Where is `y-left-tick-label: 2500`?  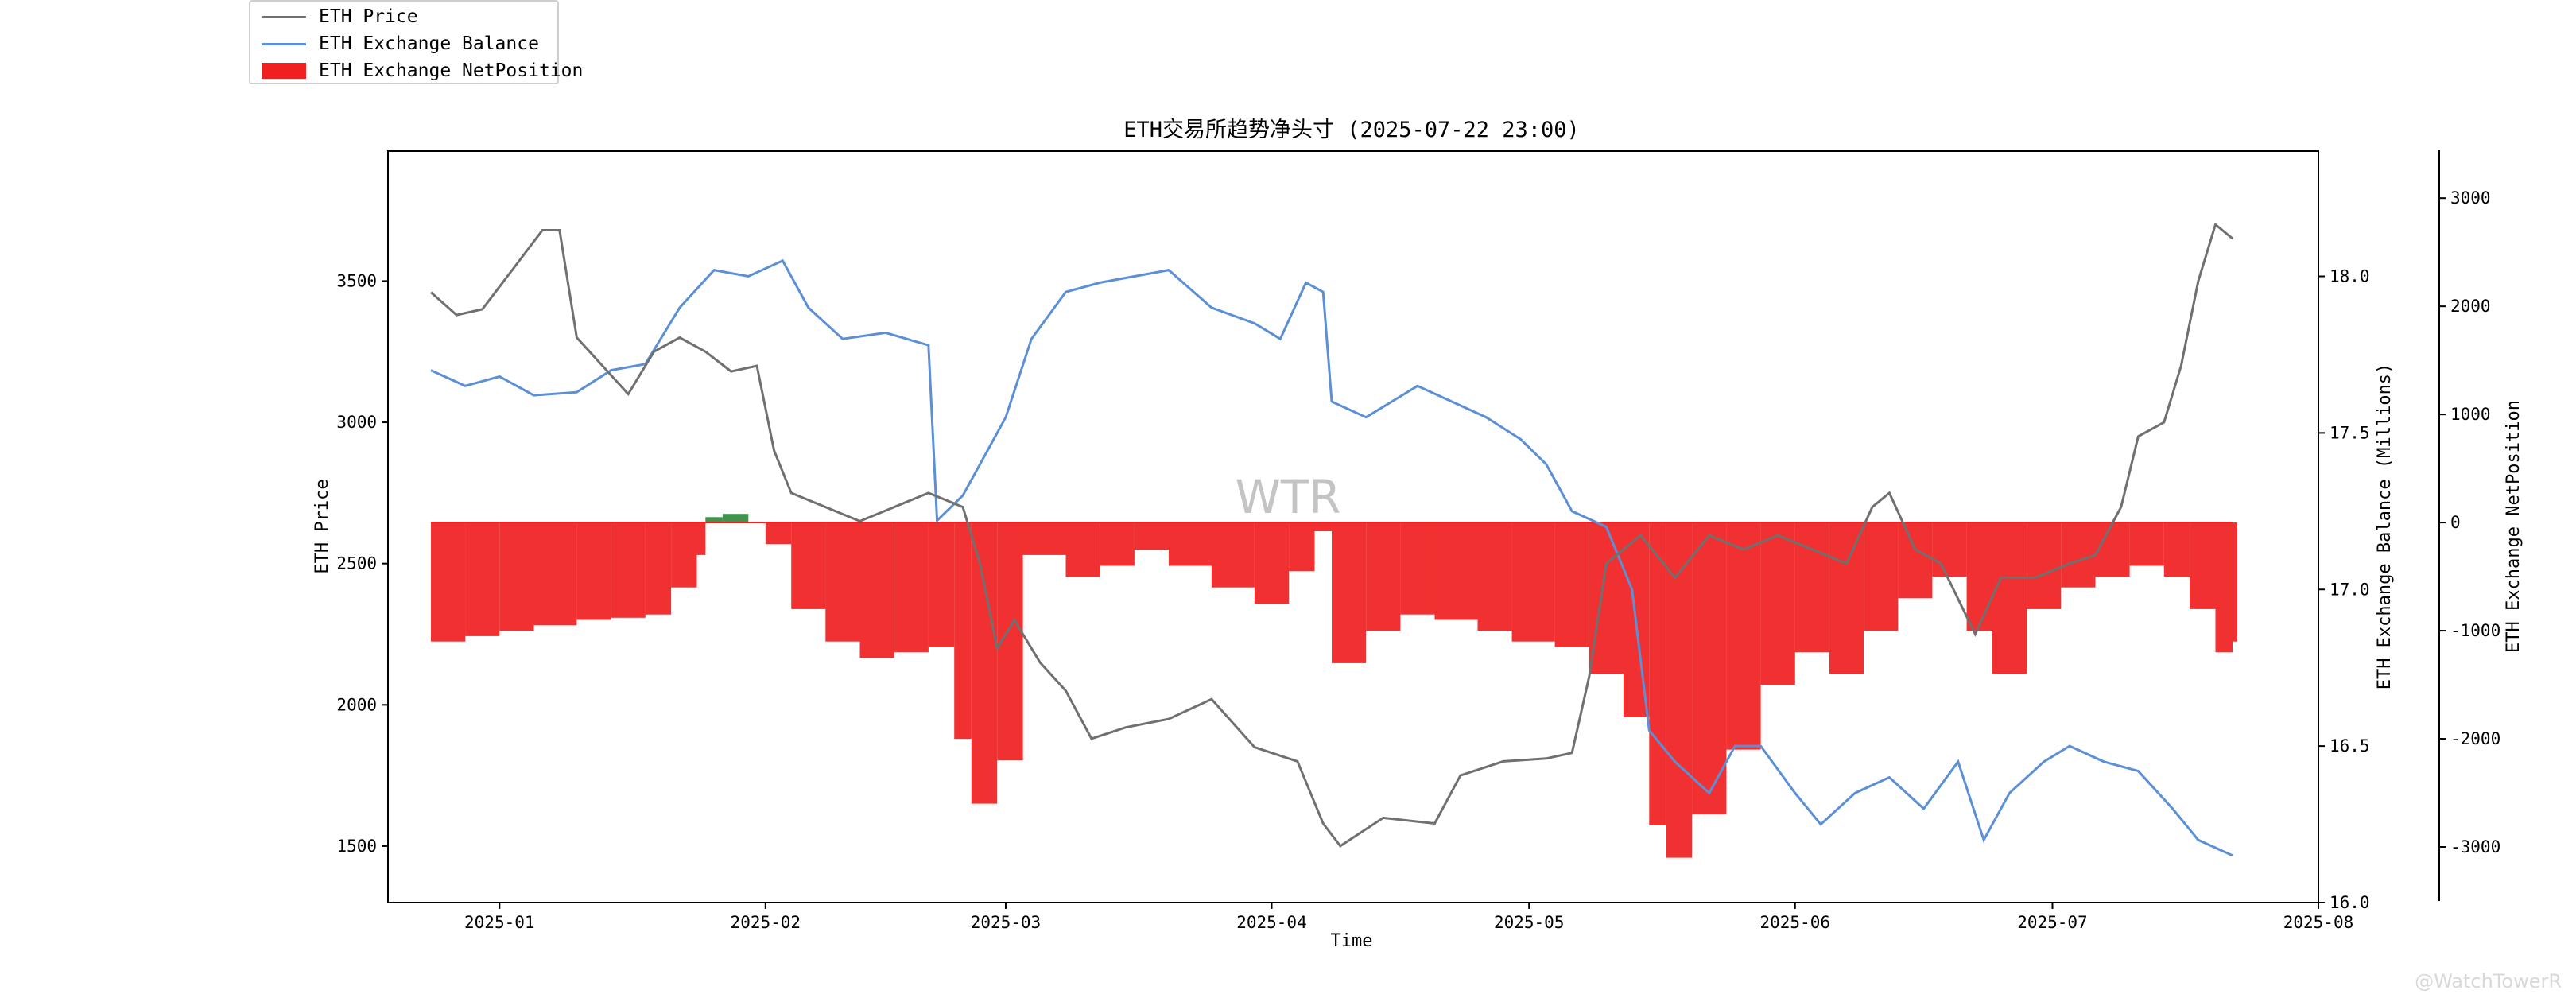
y-left-tick-label: 2500 is located at coordinates (356, 563).